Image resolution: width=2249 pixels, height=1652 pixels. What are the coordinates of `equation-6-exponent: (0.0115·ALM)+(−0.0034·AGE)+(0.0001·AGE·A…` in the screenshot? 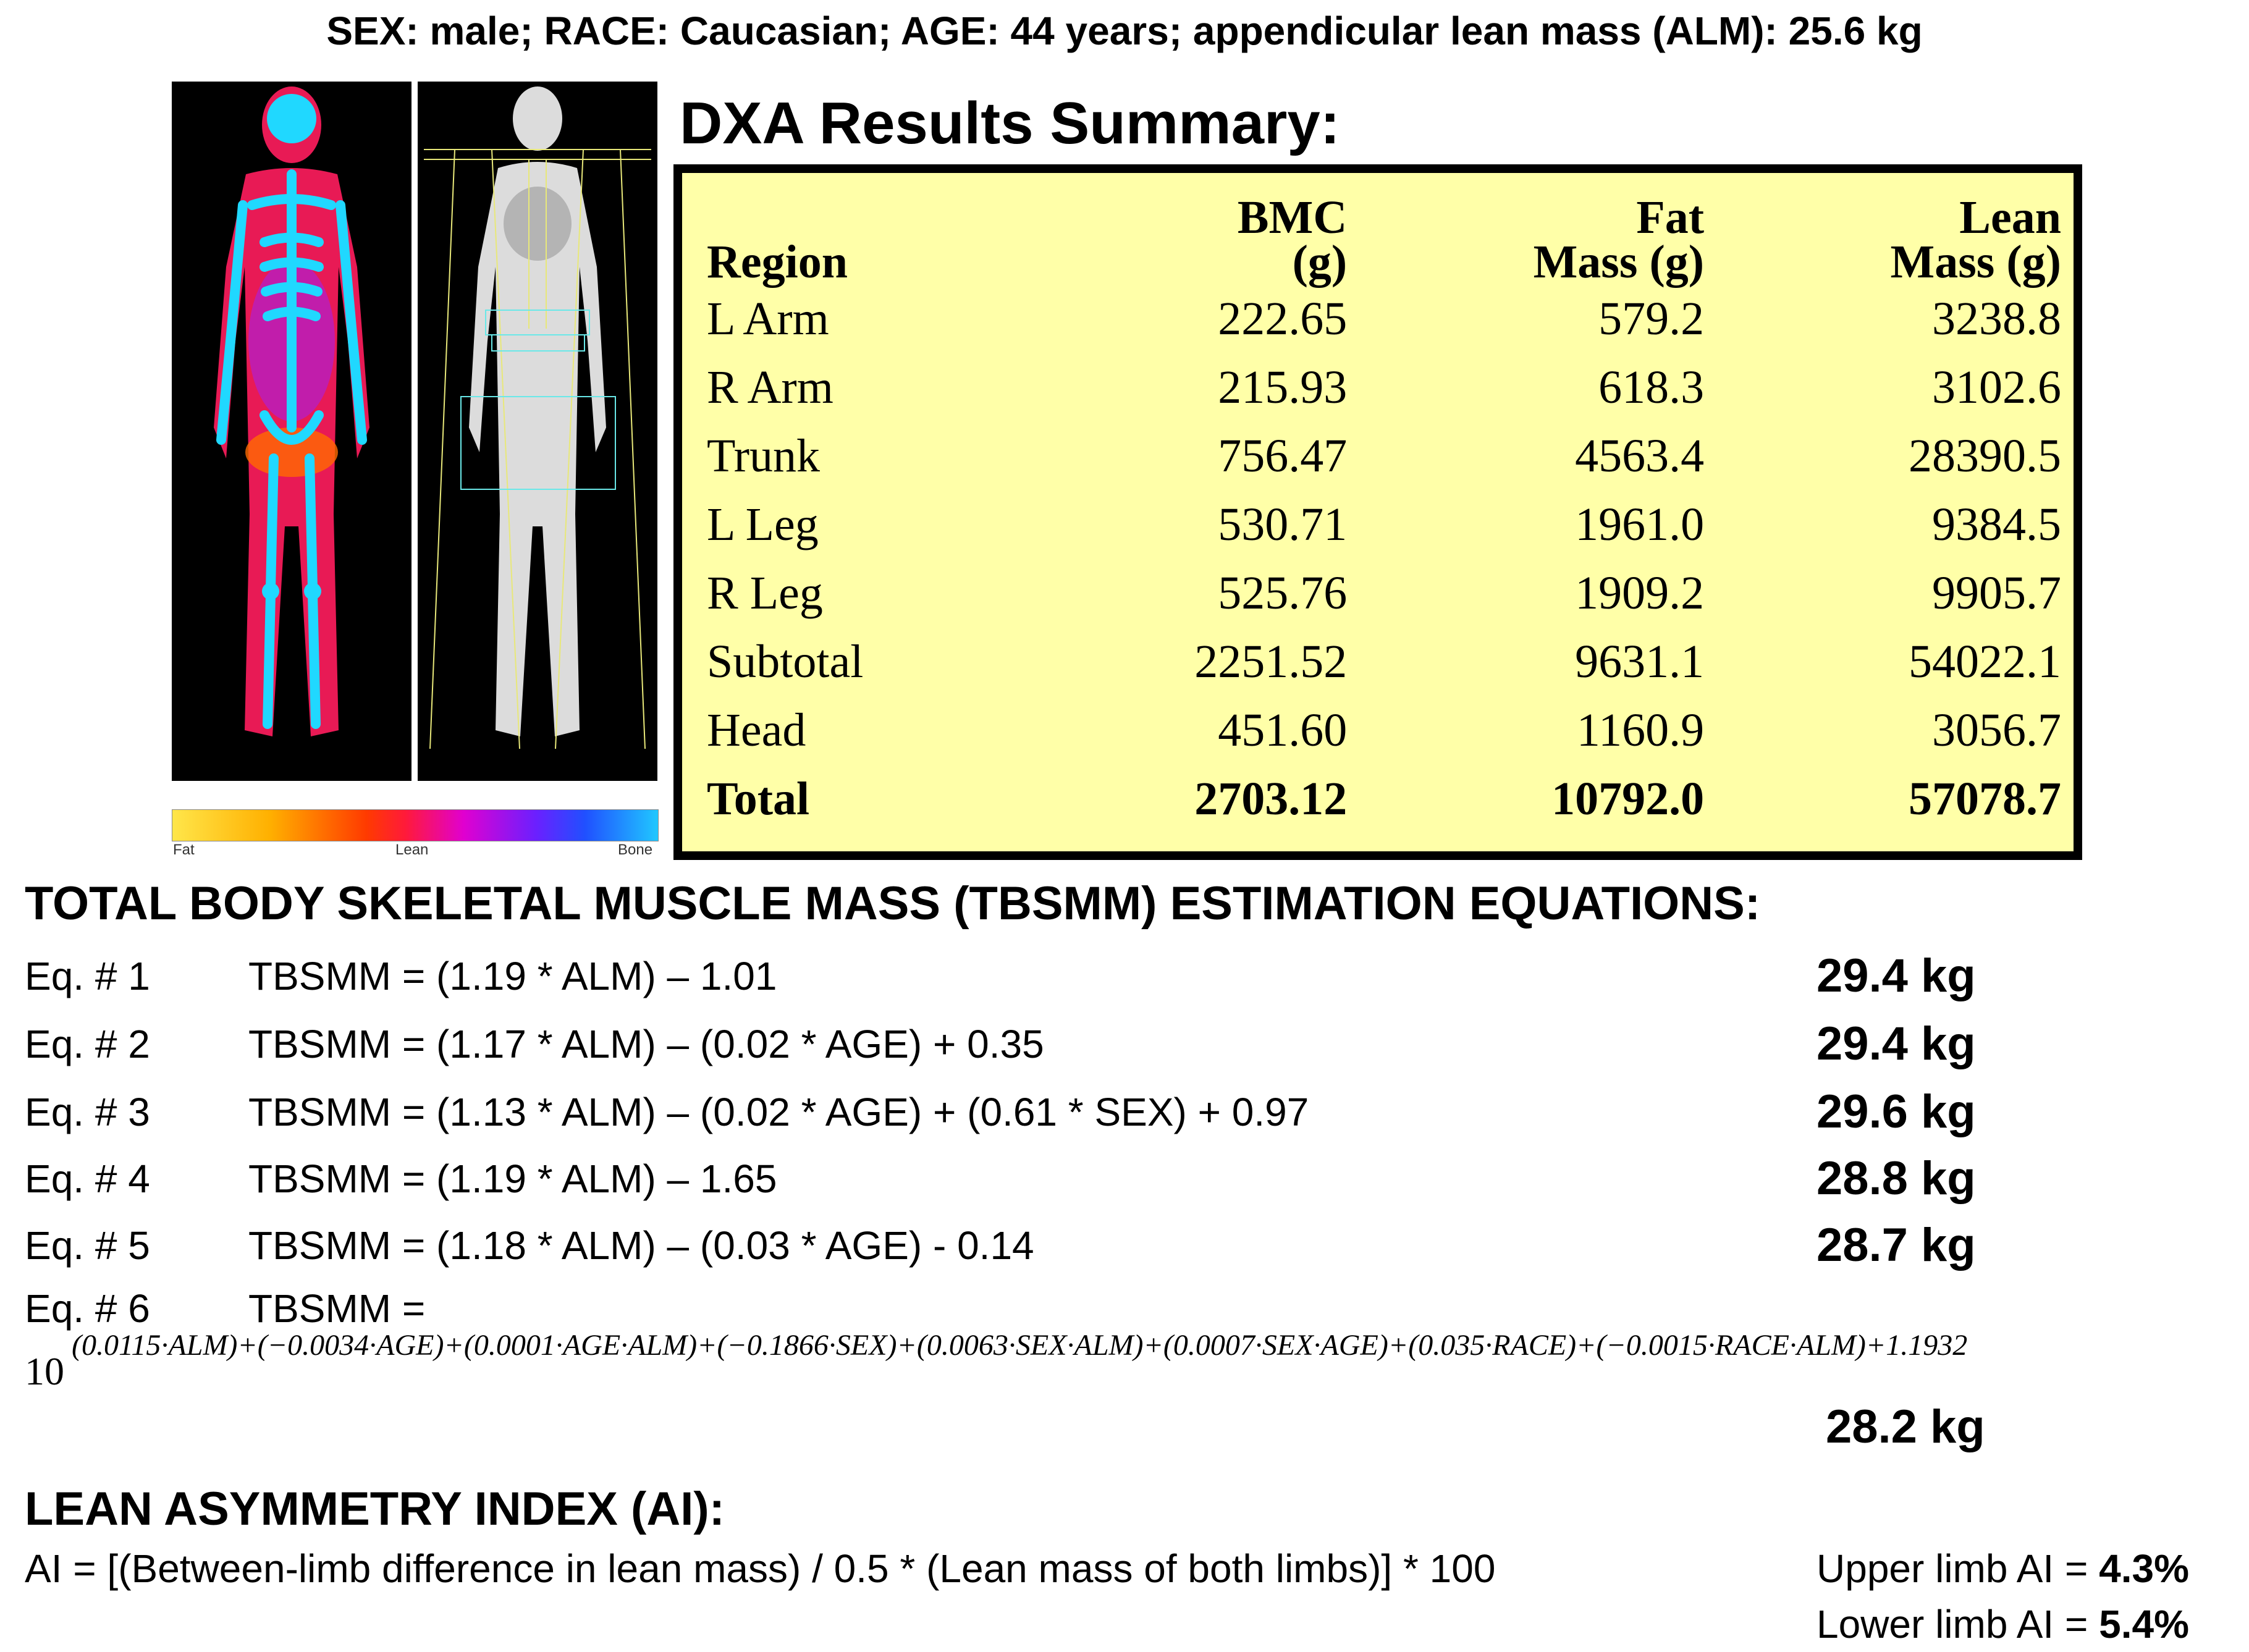 It's located at (1020, 1345).